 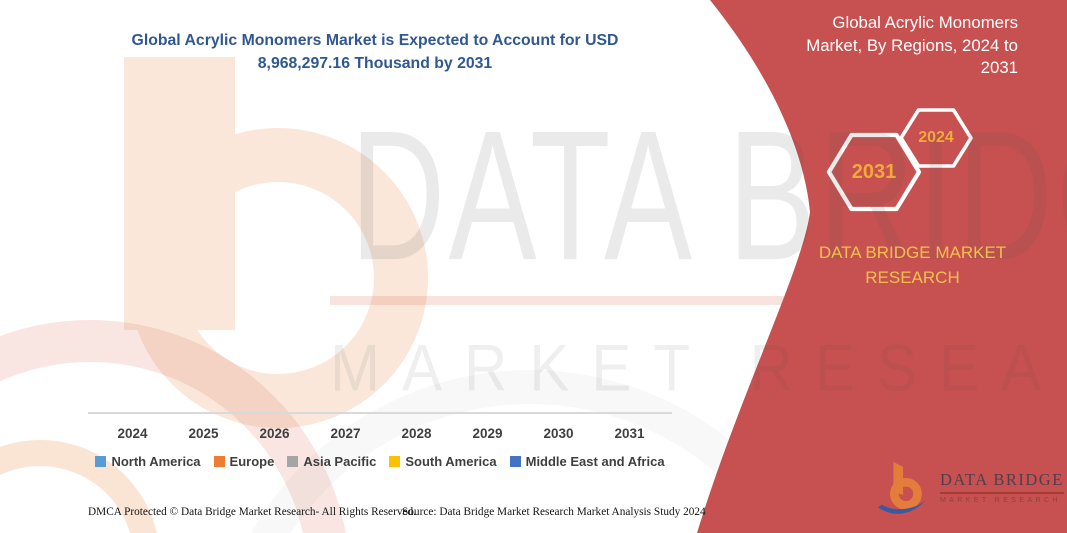 I want to click on dbmr-logo: DATA BRIDGE MARKET RESEARCH, so click(x=971, y=490).